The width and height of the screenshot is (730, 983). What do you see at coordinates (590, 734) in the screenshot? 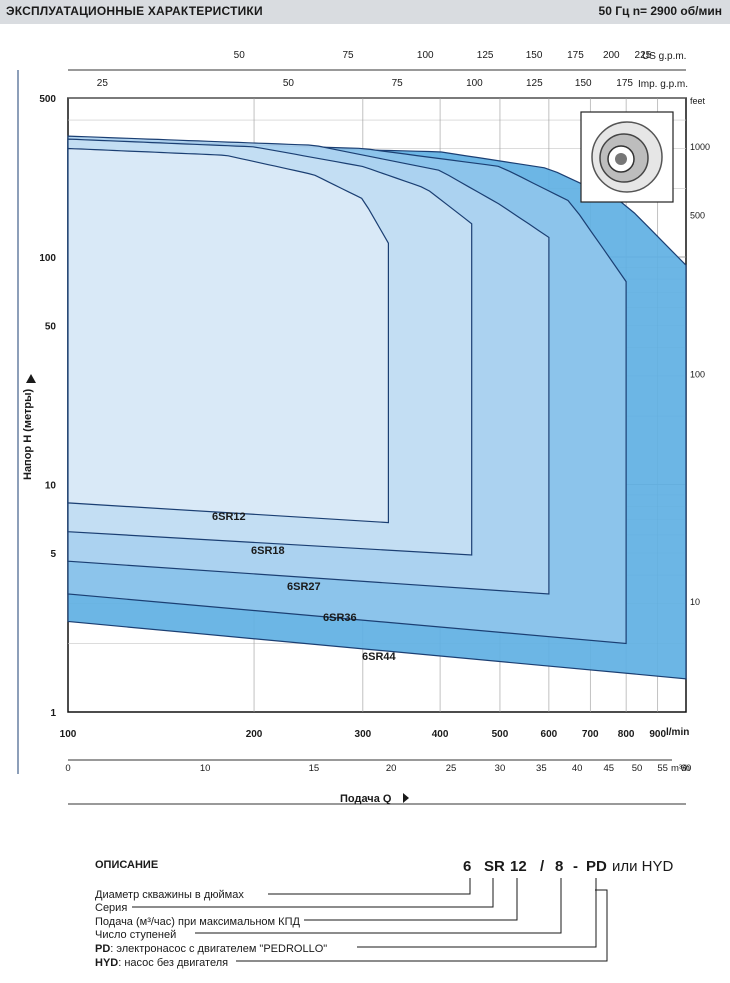
I see `x-tick-lmin: 700` at bounding box center [590, 734].